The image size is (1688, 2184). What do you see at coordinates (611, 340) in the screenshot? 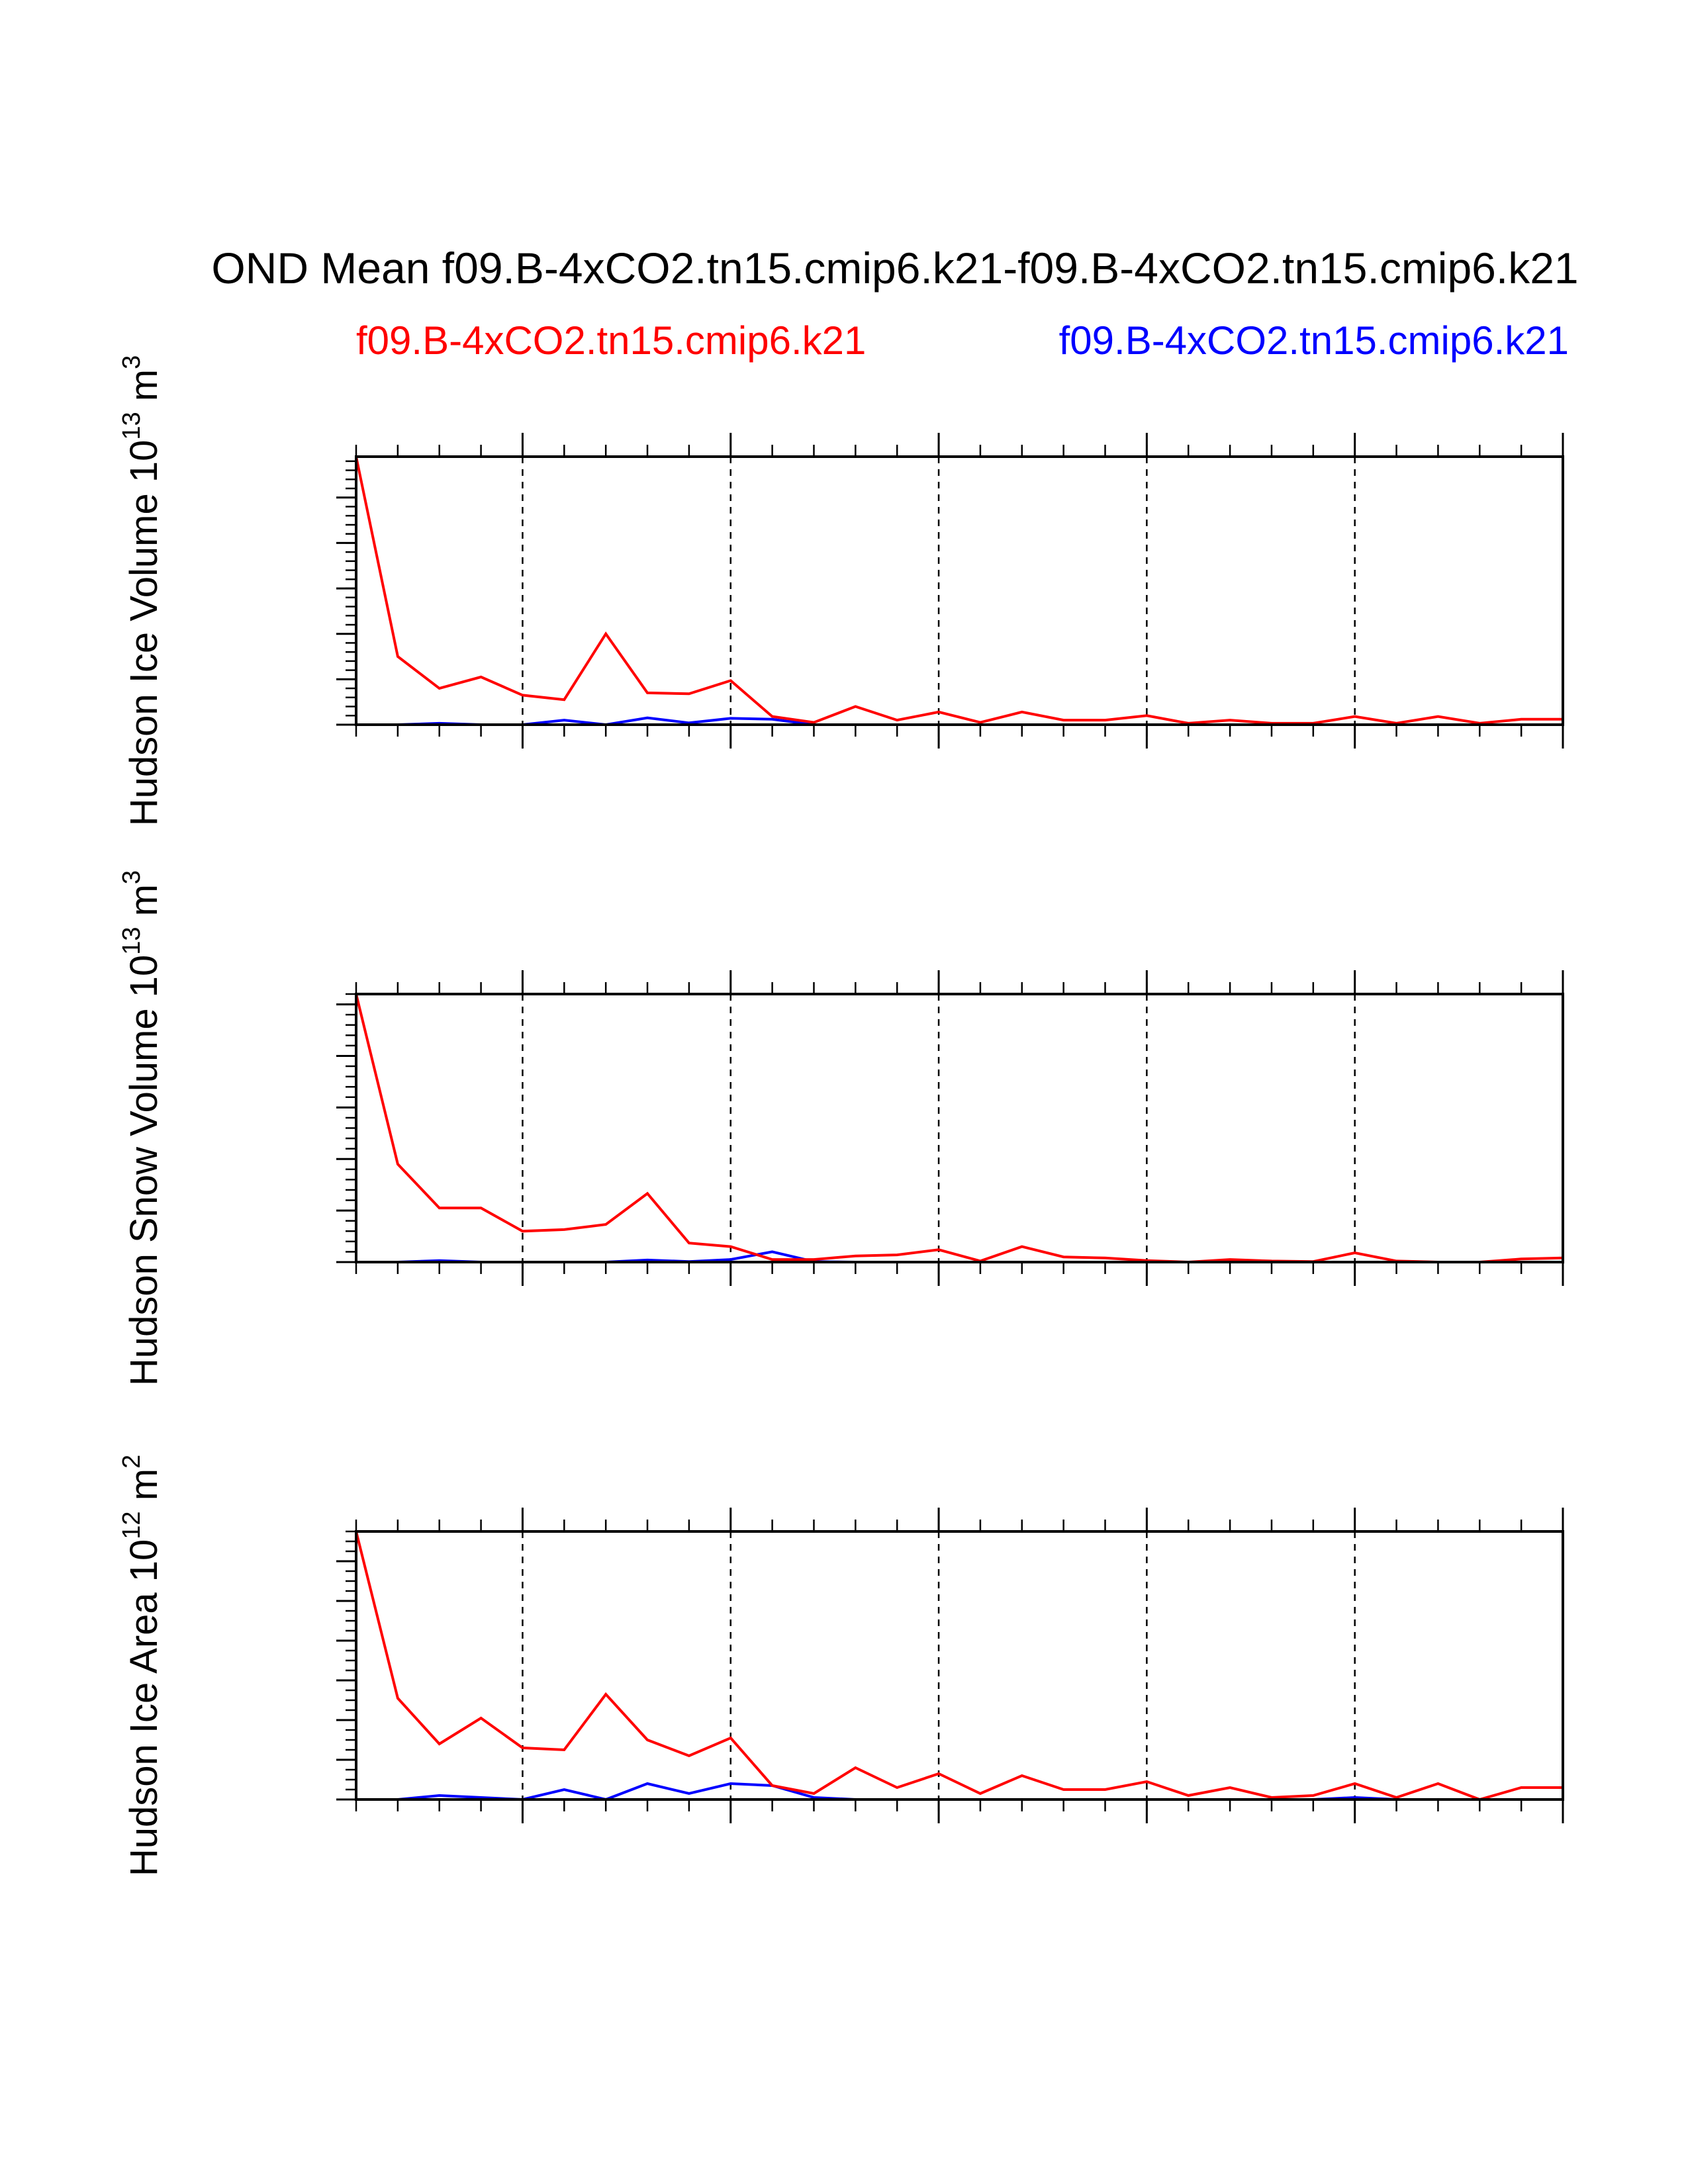
I see `legend-case1-label: f09.B-4xCO2.tn15.cmip6.k21` at bounding box center [611, 340].